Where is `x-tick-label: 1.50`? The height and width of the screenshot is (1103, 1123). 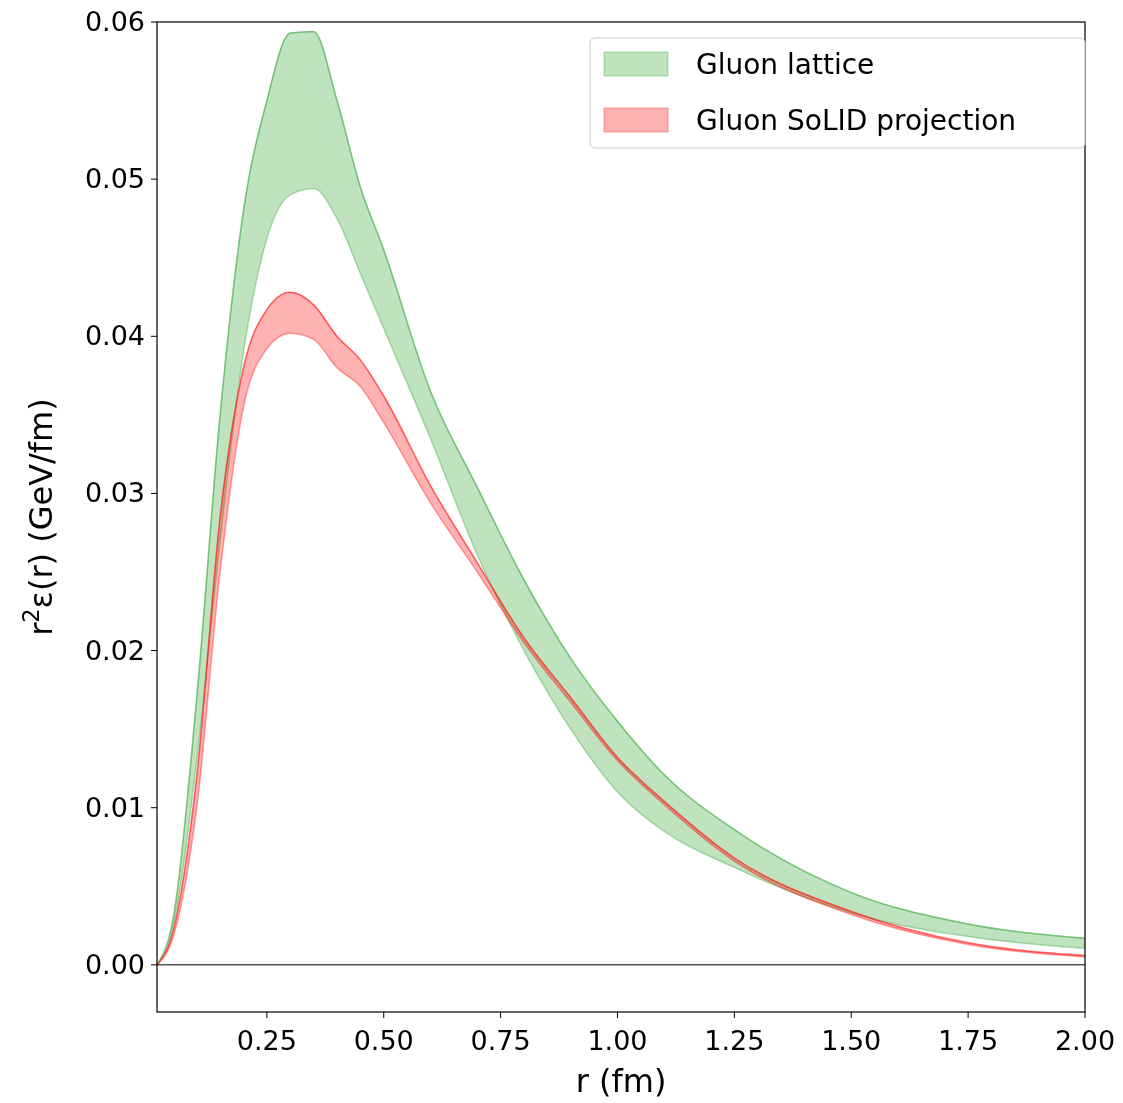 x-tick-label: 1.50 is located at coordinates (851, 1040).